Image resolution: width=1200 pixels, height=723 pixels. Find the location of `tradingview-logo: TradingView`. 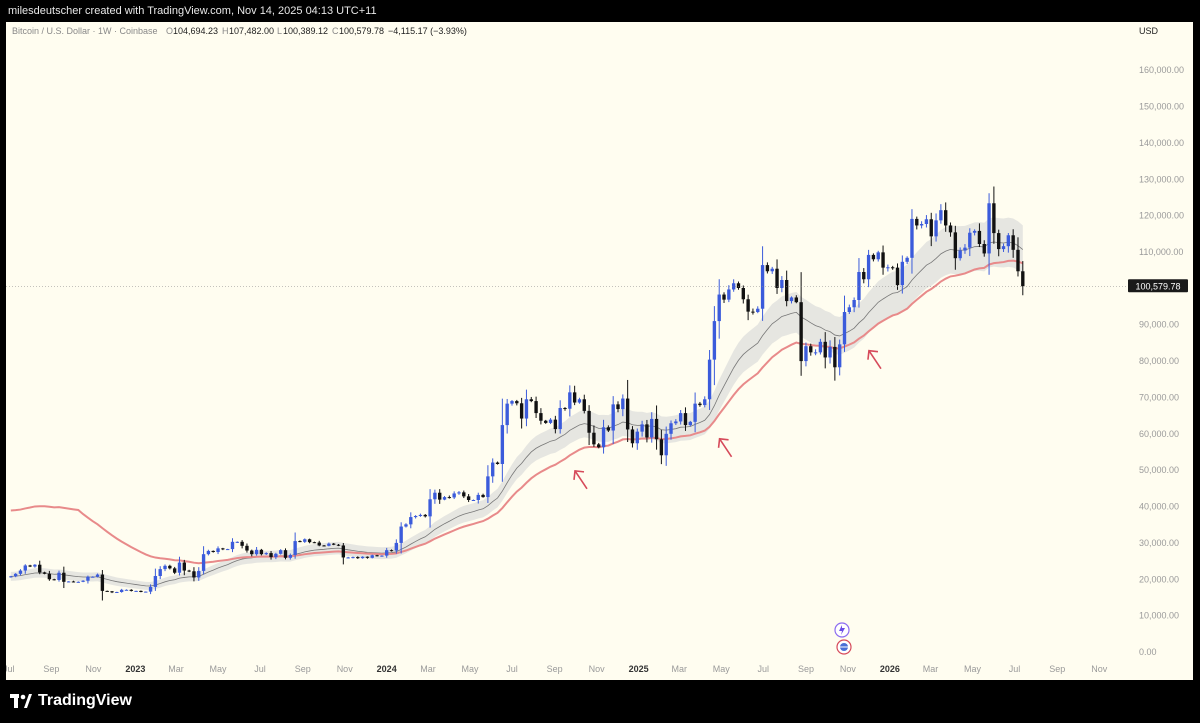

tradingview-logo: TradingView is located at coordinates (71, 701).